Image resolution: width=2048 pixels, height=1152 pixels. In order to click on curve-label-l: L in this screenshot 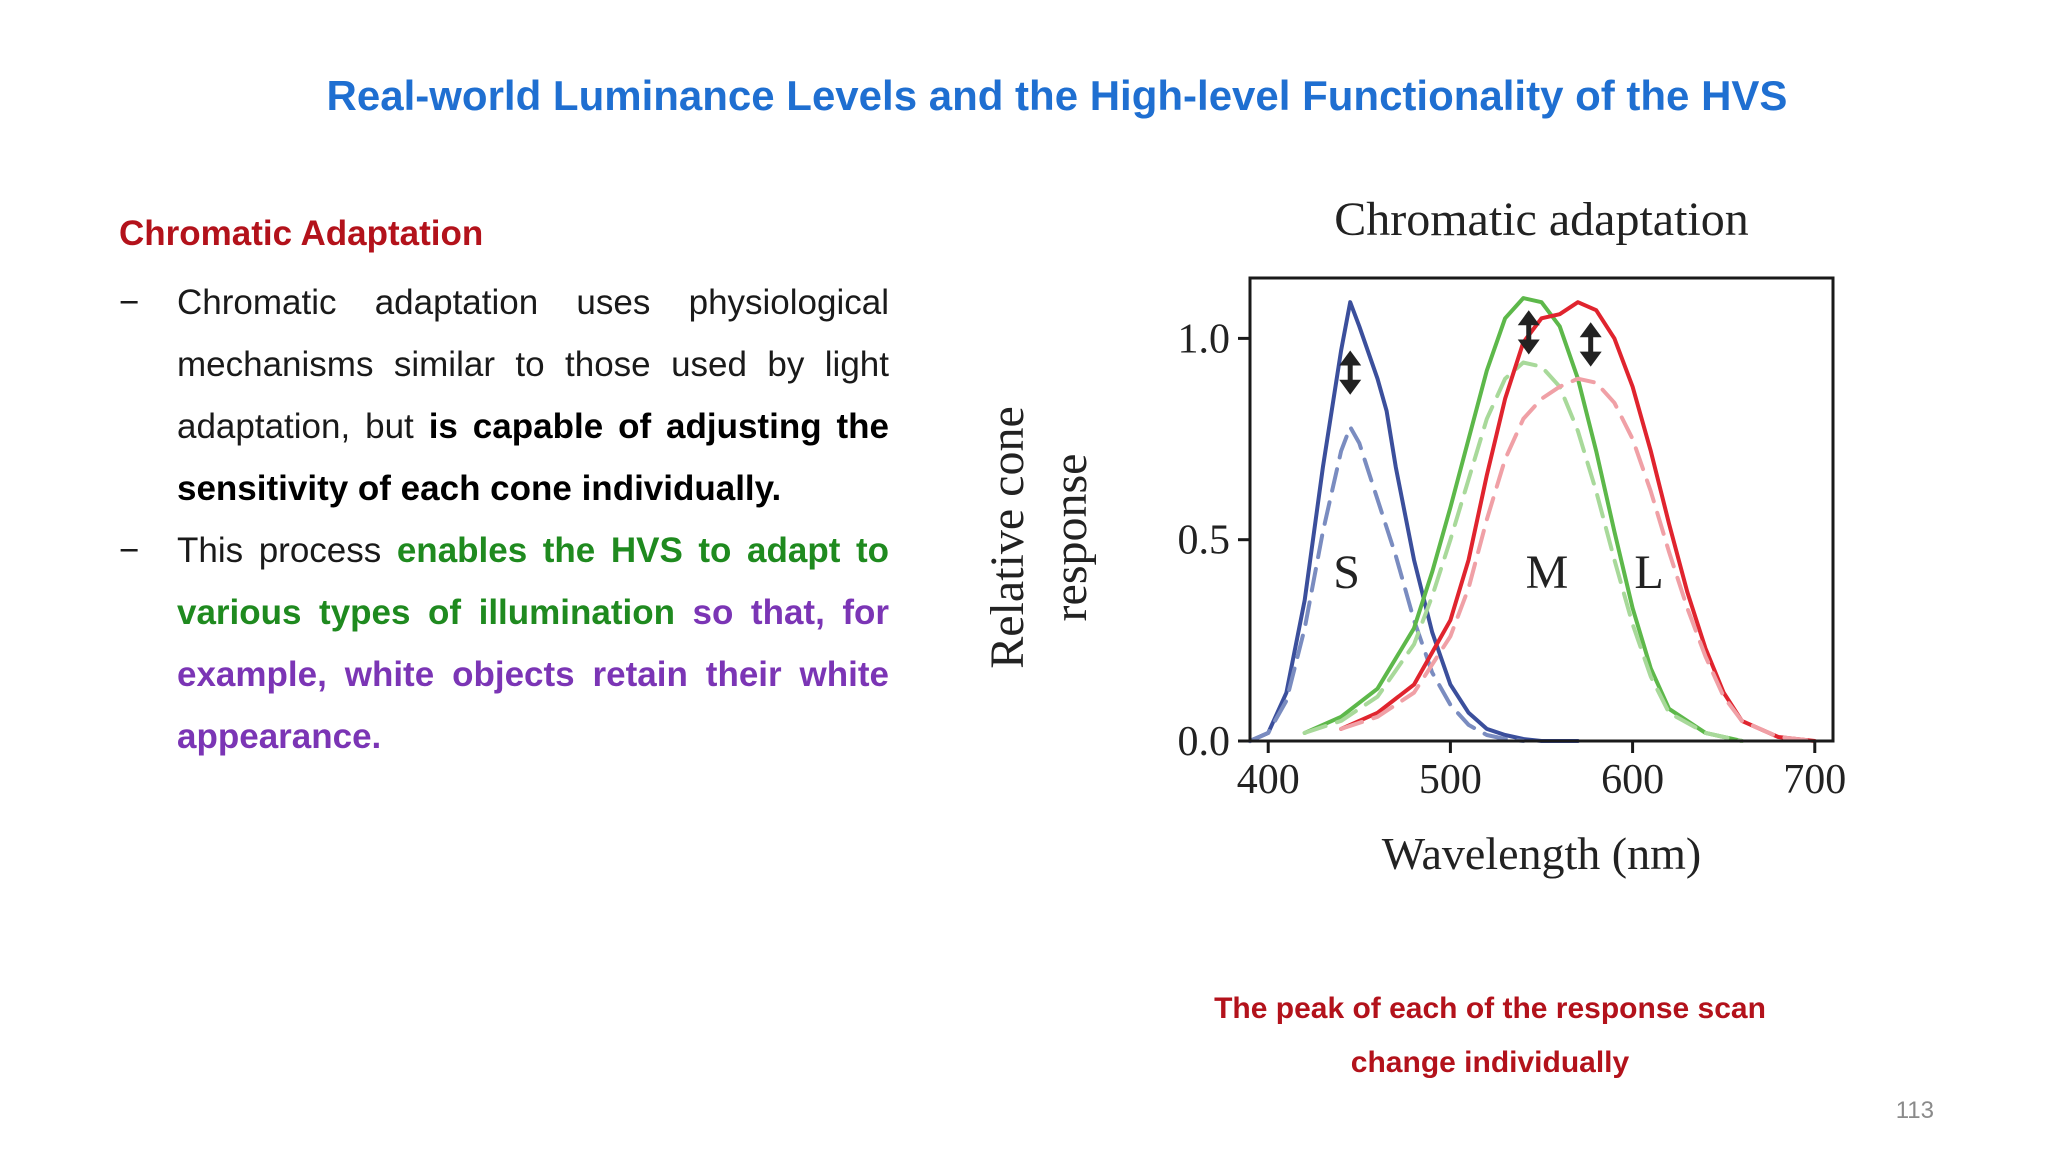, I will do `click(1648, 572)`.